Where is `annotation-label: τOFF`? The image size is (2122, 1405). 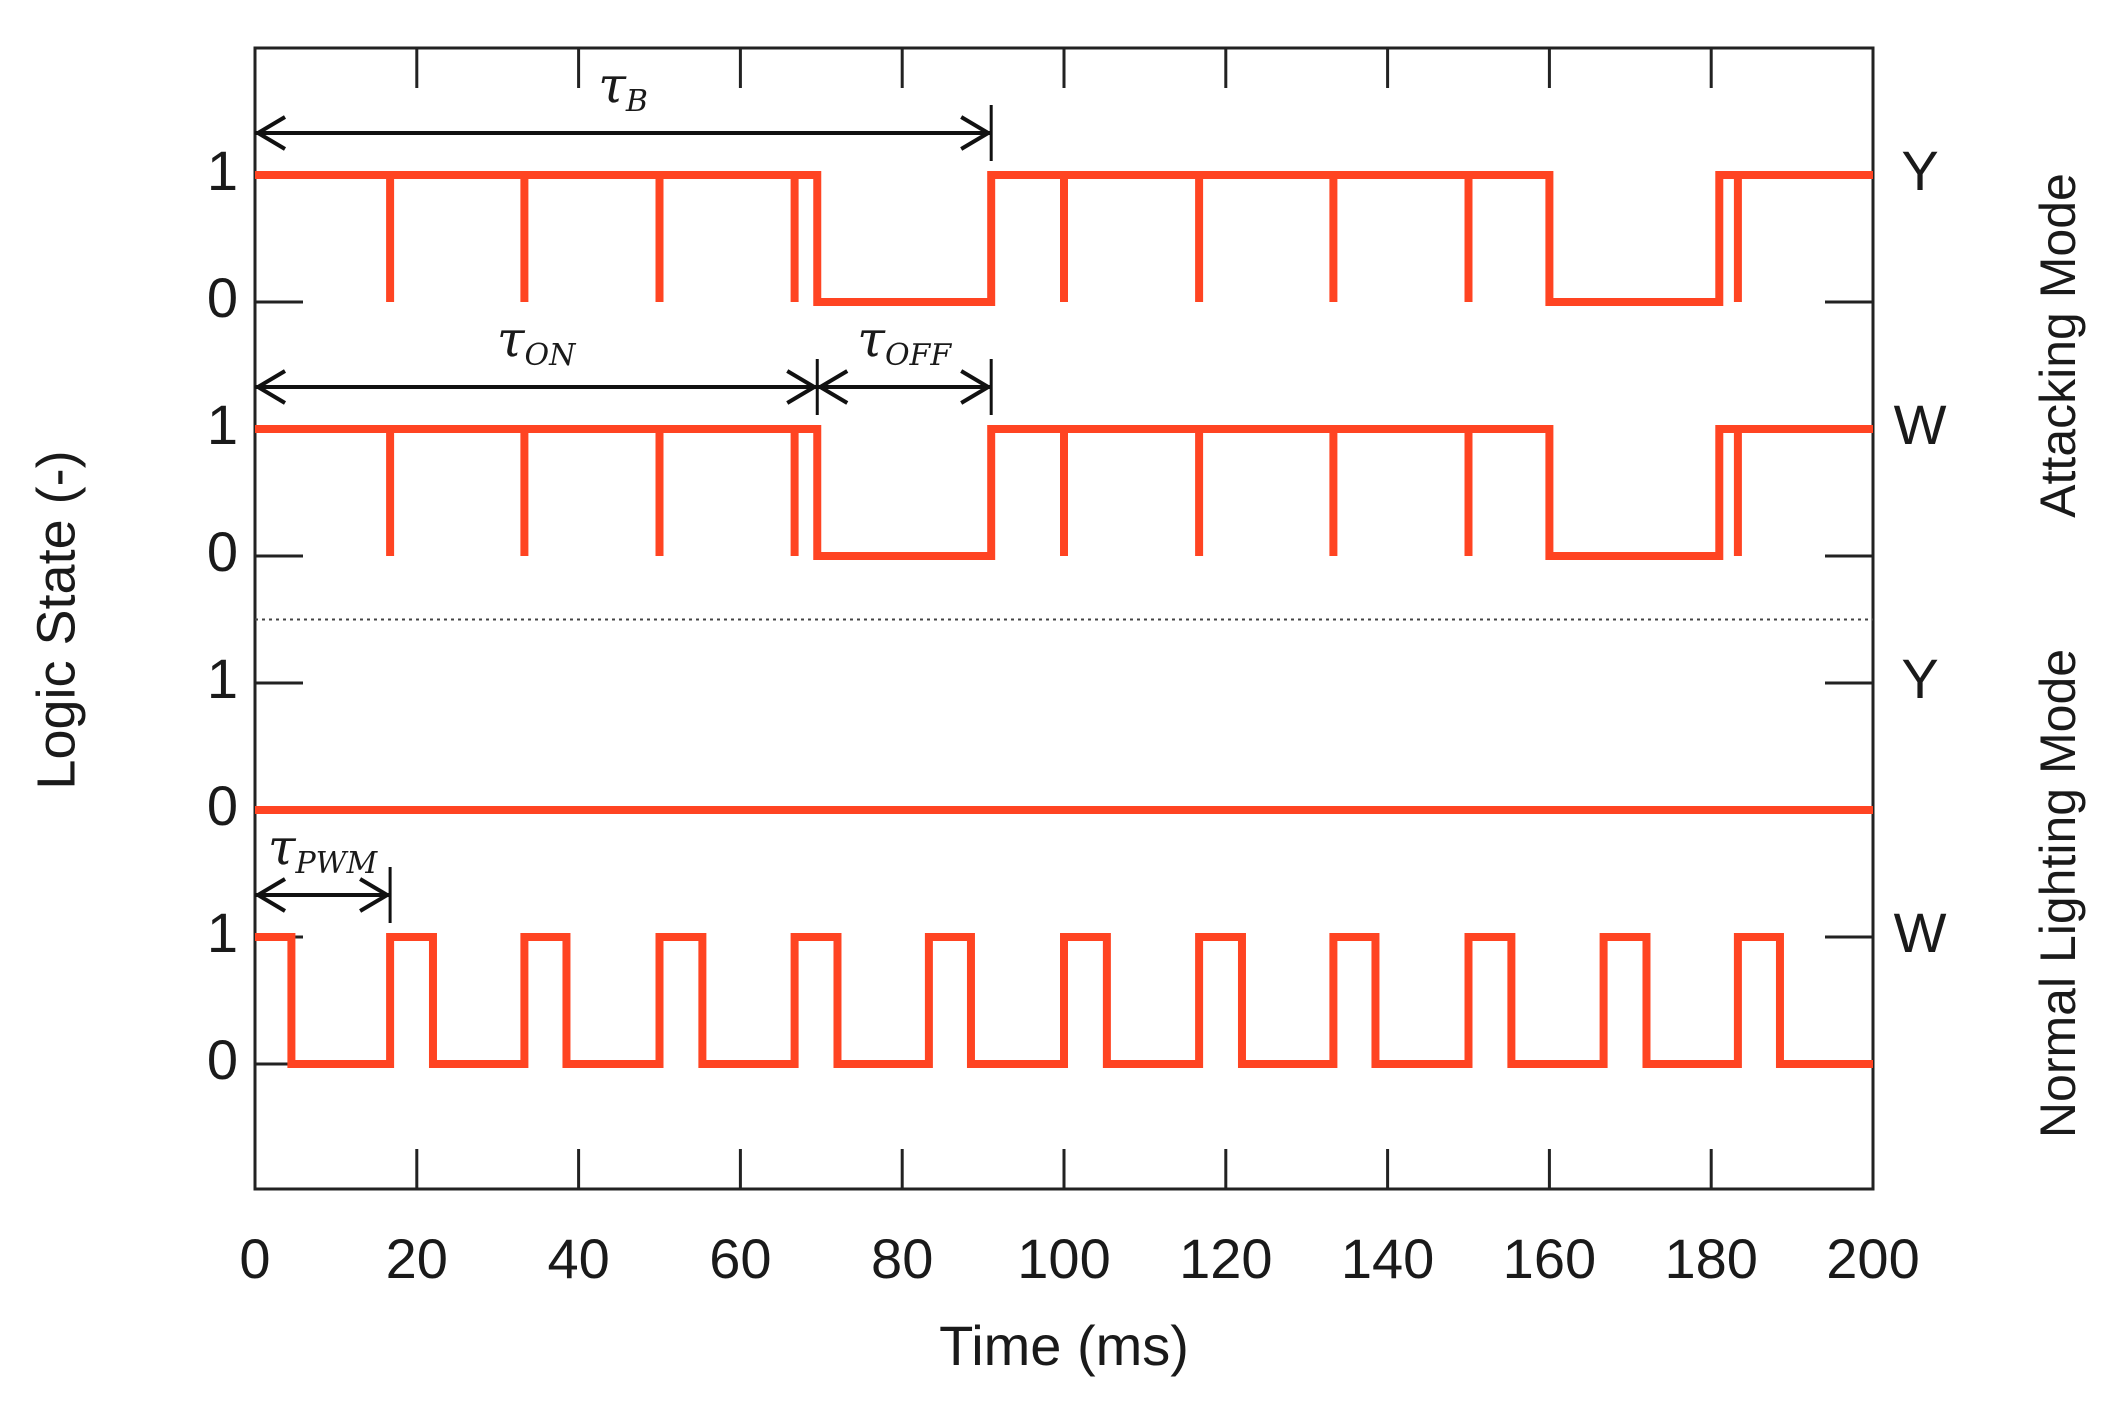
annotation-label: τOFF is located at coordinates (904, 341).